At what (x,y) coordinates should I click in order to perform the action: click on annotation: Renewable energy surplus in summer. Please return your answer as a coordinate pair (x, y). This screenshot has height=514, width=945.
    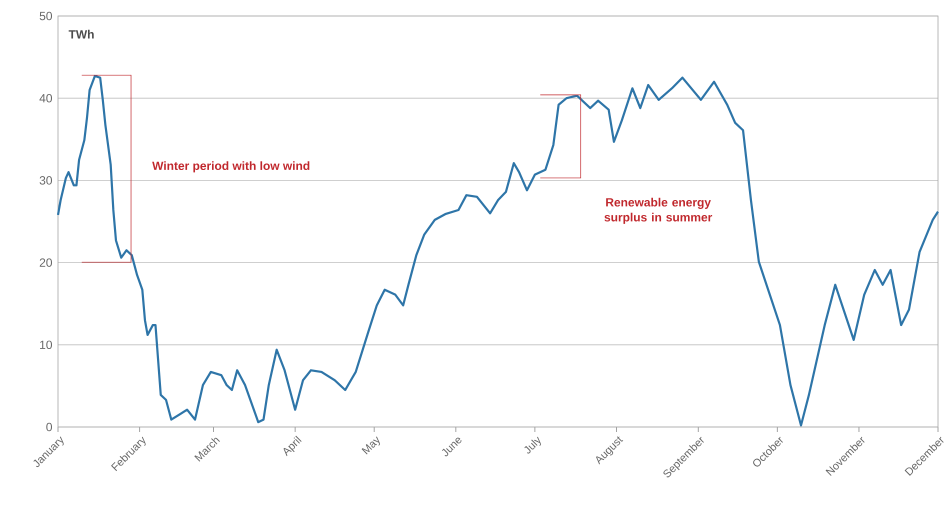
    Looking at the image, I should click on (658, 211).